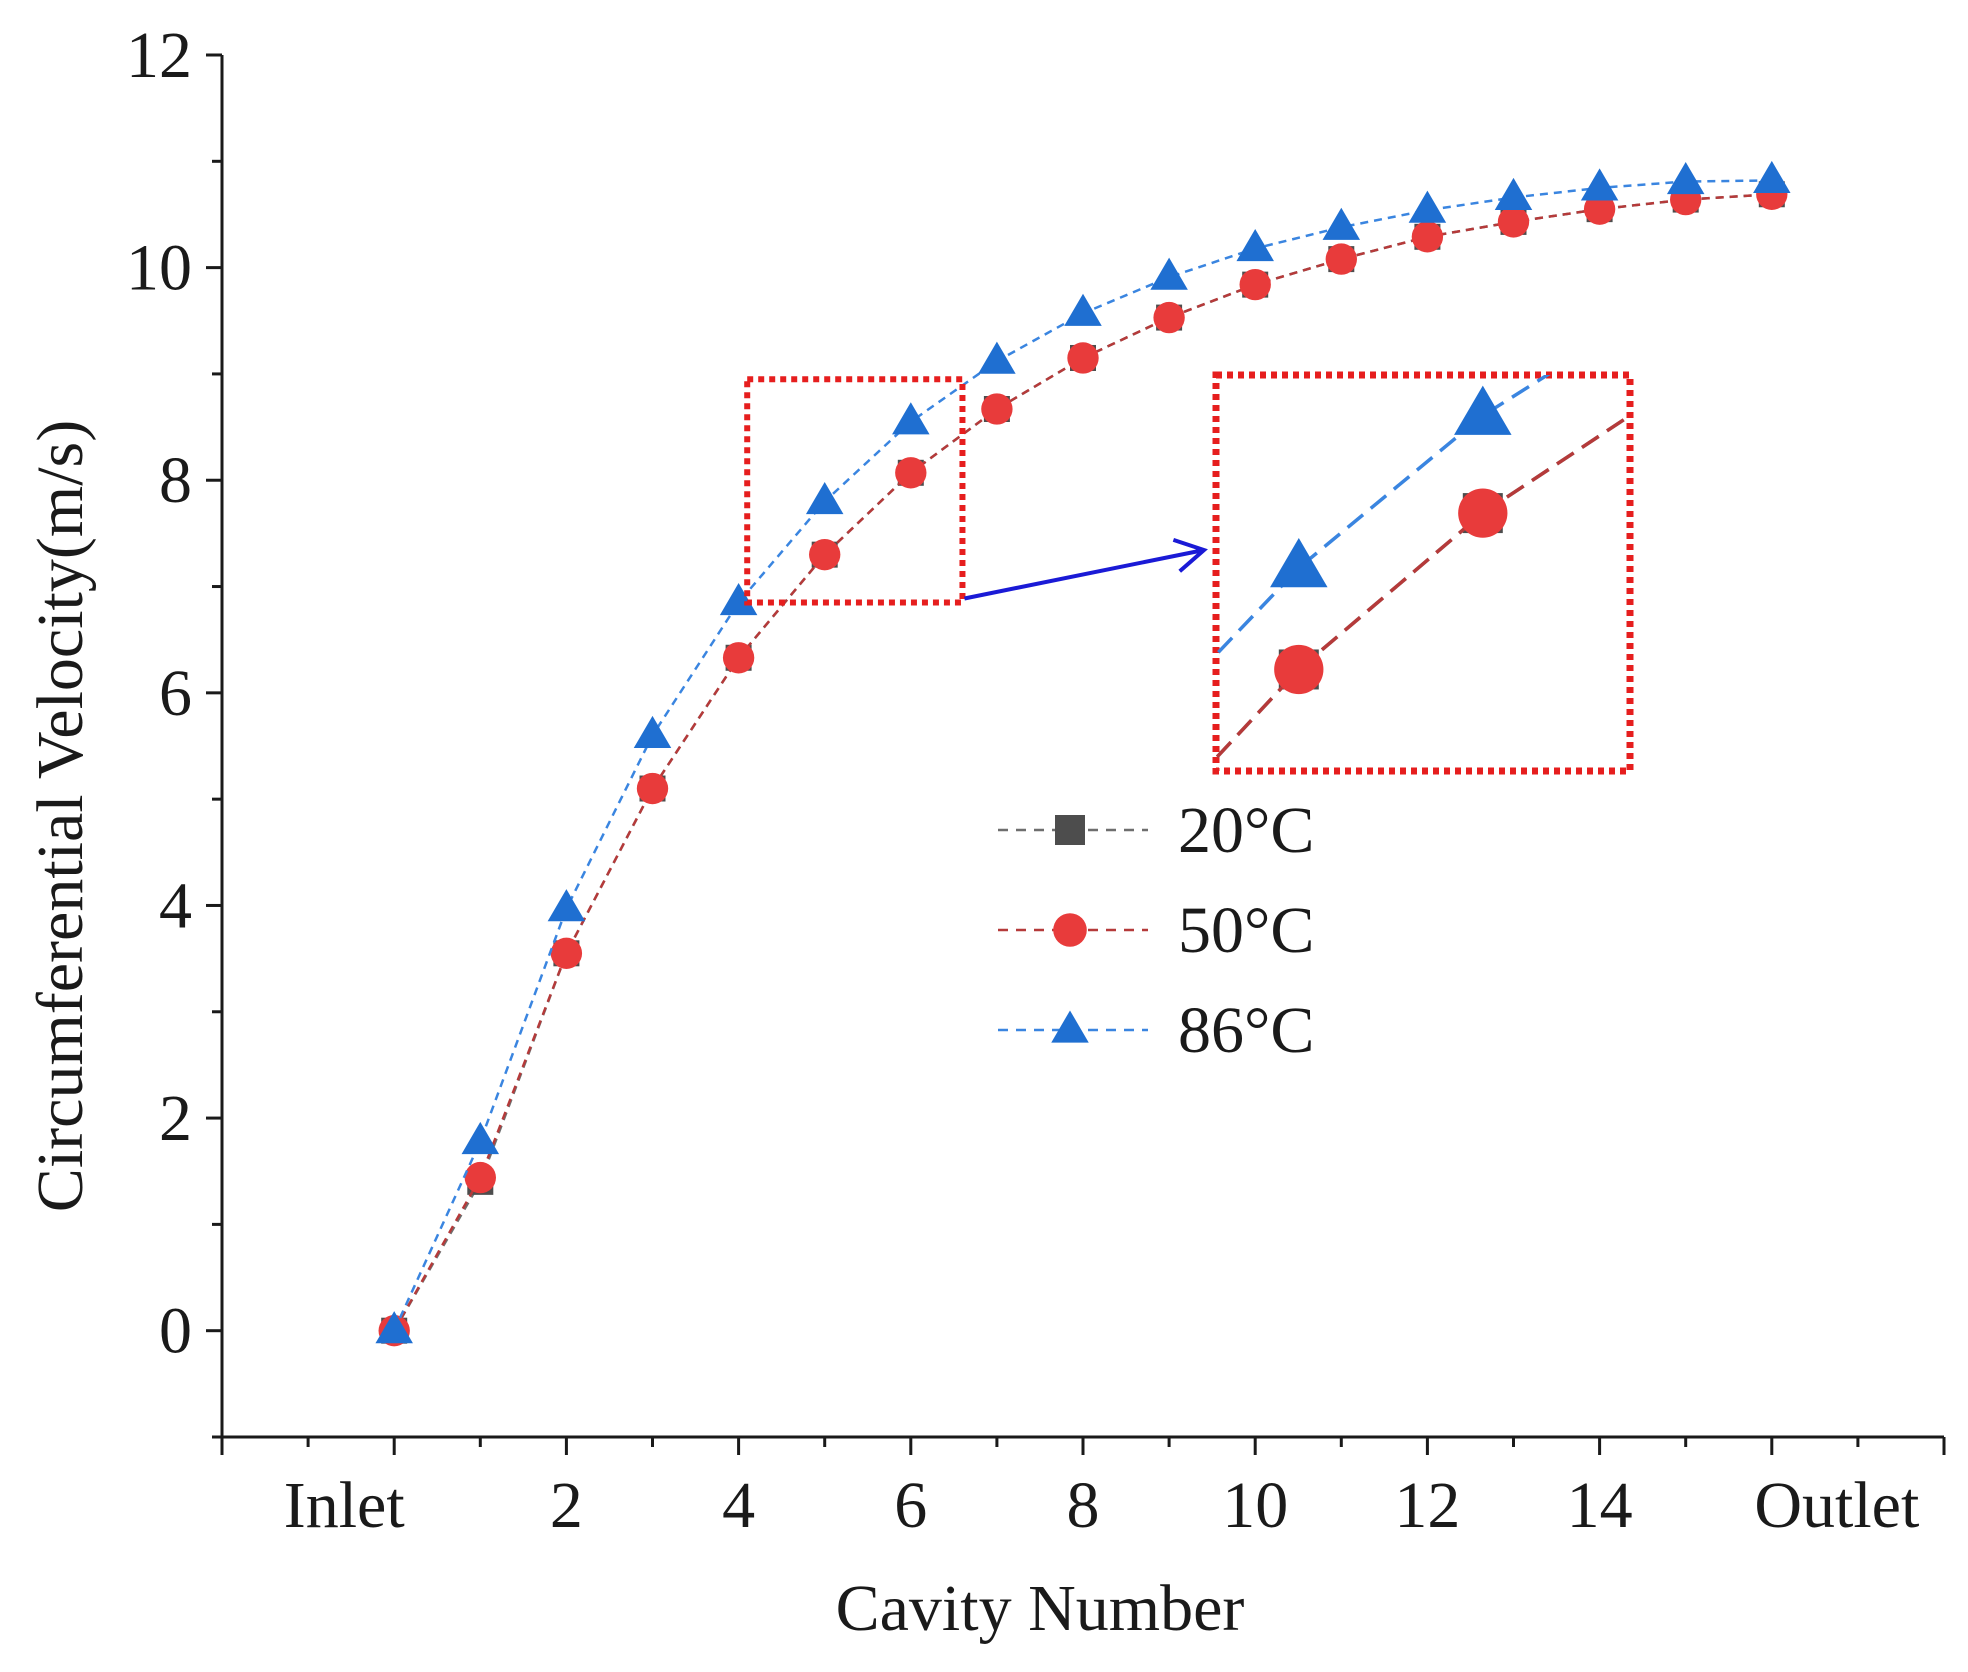 Image resolution: width=1968 pixels, height=1672 pixels. Describe the element at coordinates (159, 55) in the screenshot. I see `y-tick-label: 12` at that location.